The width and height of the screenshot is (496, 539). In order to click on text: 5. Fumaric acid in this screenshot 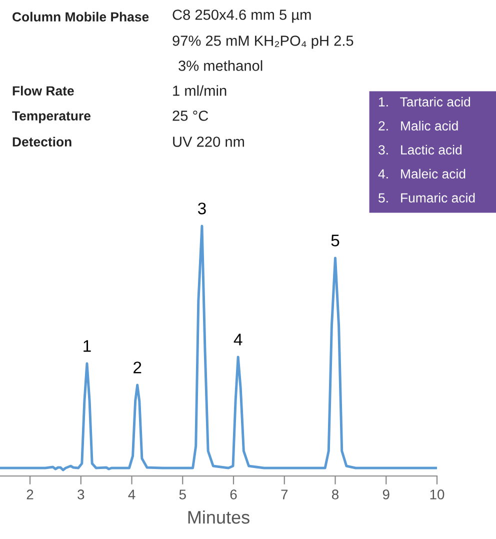, I will do `click(426, 197)`.